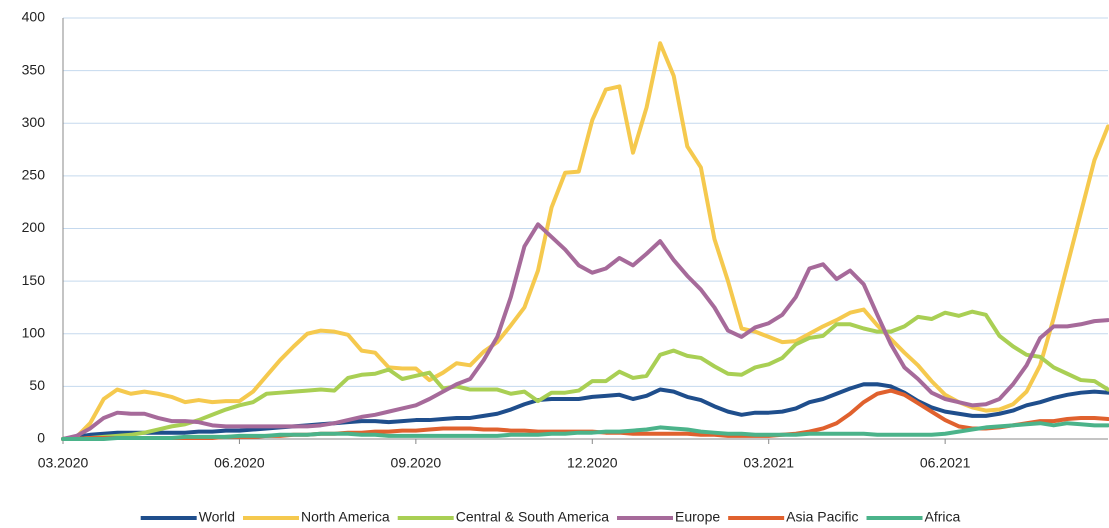  I want to click on x-tick-label: 09.2020, so click(416, 463).